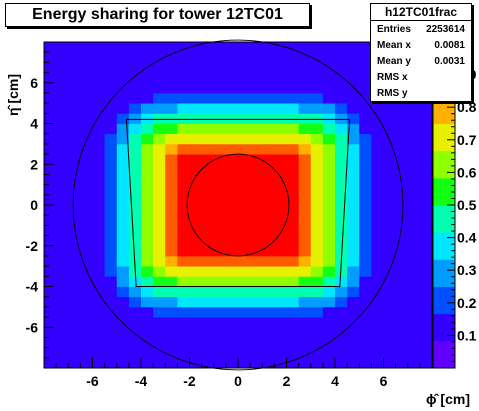 This screenshot has height=411, width=479. I want to click on z-tick-label: 0.1, so click(467, 335).